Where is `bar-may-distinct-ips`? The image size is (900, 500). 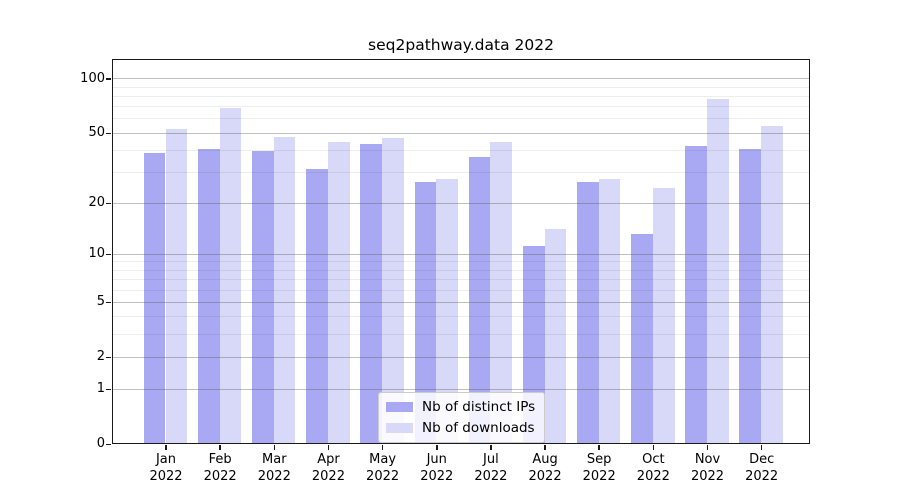 bar-may-distinct-ips is located at coordinates (371, 293).